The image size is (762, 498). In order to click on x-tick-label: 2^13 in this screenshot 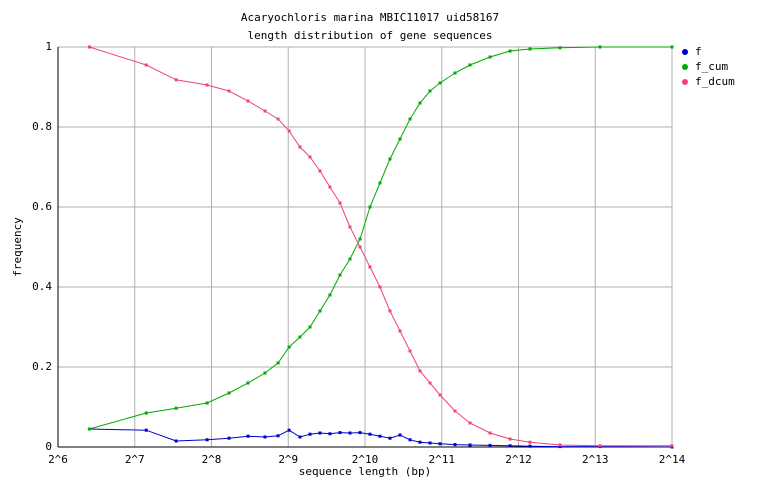, I will do `click(595, 459)`.